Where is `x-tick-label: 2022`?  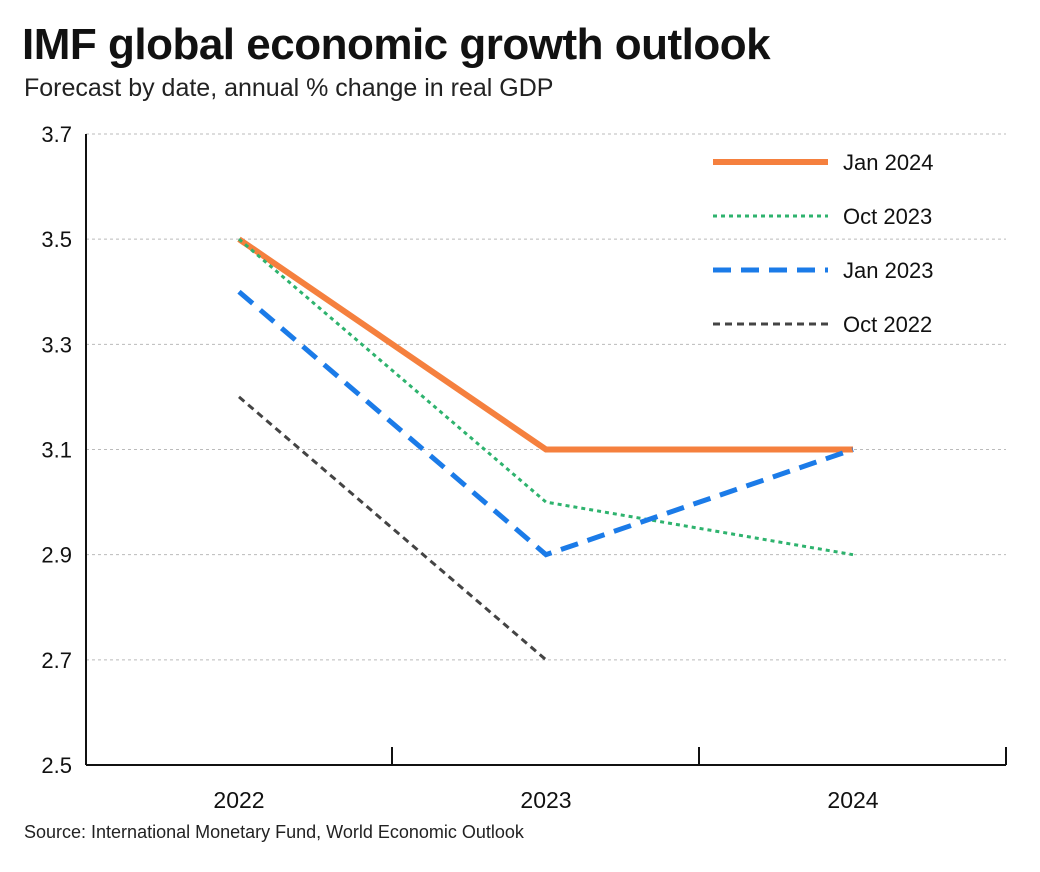 x-tick-label: 2022 is located at coordinates (238, 800).